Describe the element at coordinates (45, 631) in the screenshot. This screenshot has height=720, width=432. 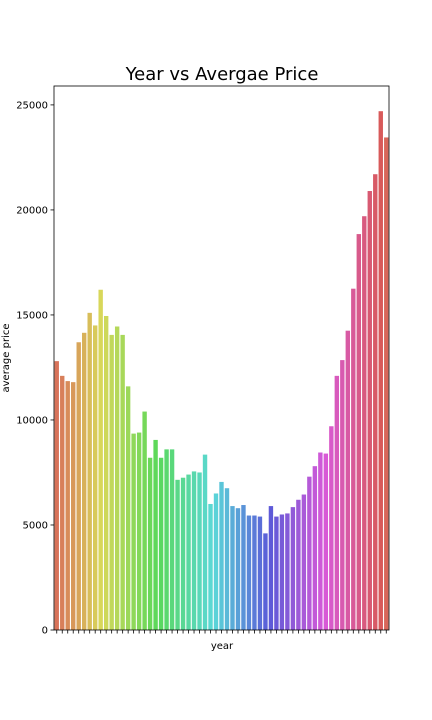
I see `y-tick-label: 0` at that location.